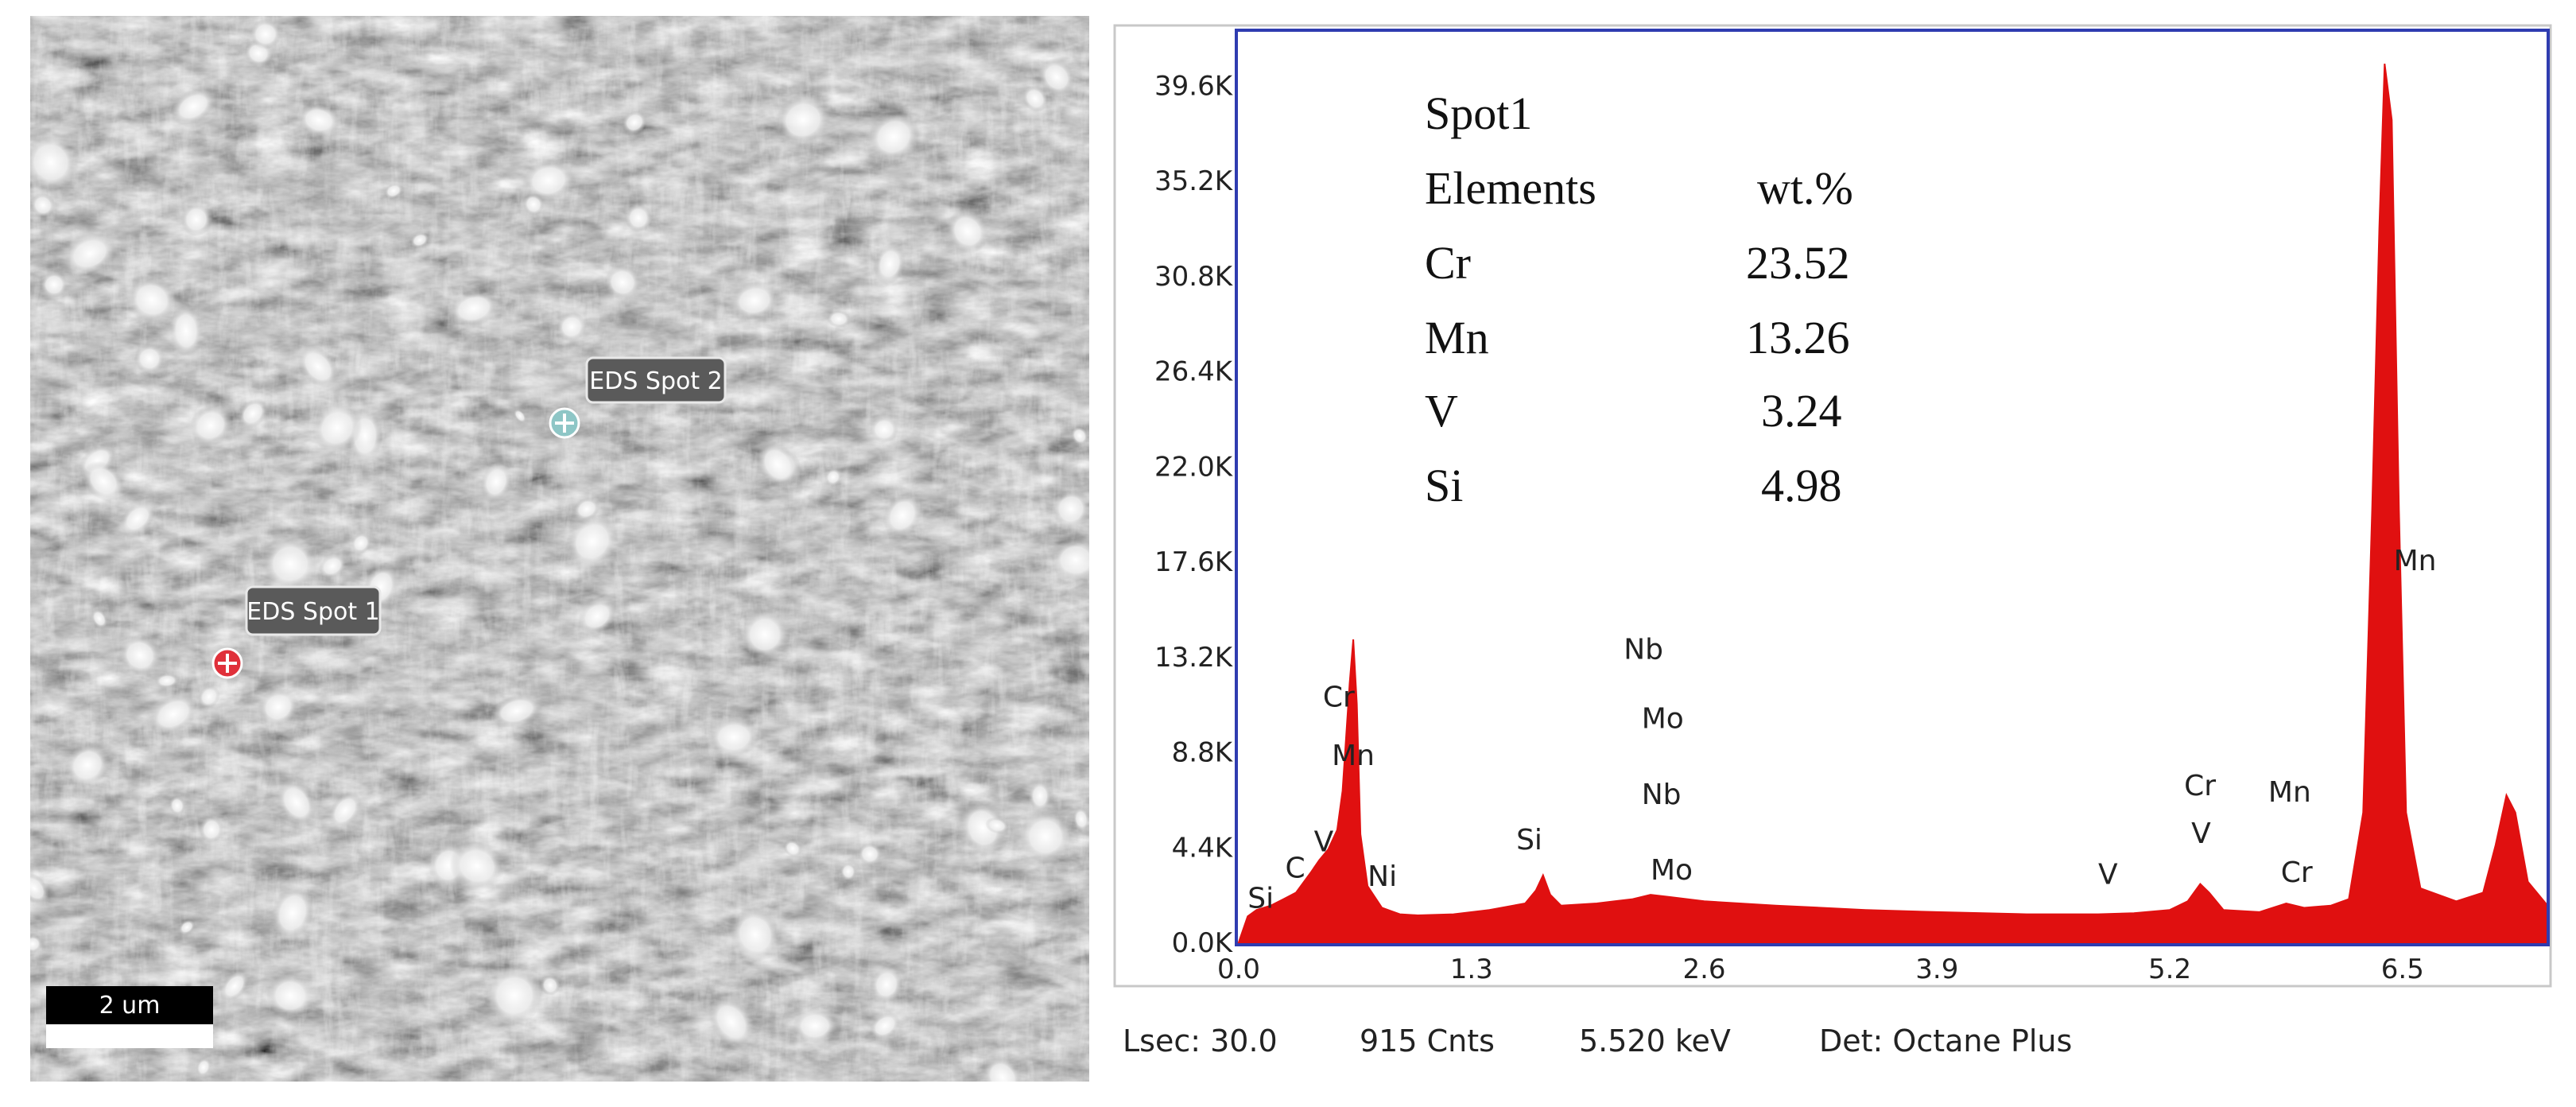 The width and height of the screenshot is (2576, 1107). Describe the element at coordinates (1442, 411) in the screenshot. I see `table-row-element: V` at that location.